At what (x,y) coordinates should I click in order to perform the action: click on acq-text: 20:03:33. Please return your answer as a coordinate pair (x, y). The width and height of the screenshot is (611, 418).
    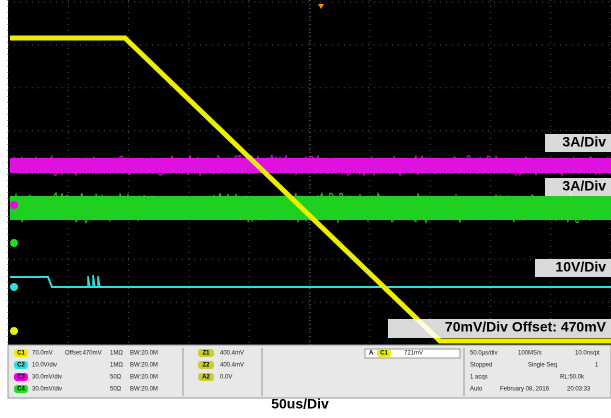
    Looking at the image, I should click on (579, 390).